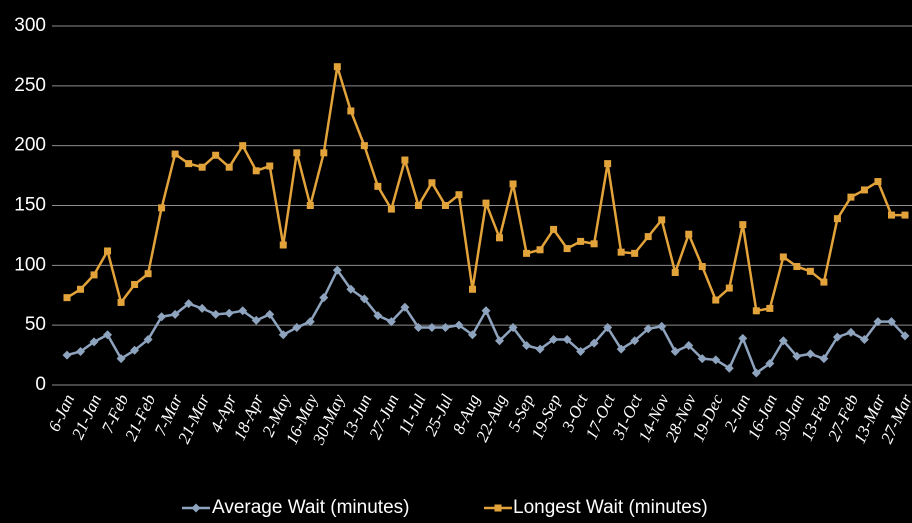 The image size is (912, 523). Describe the element at coordinates (30, 264) in the screenshot. I see `y-tick-label: 100` at that location.